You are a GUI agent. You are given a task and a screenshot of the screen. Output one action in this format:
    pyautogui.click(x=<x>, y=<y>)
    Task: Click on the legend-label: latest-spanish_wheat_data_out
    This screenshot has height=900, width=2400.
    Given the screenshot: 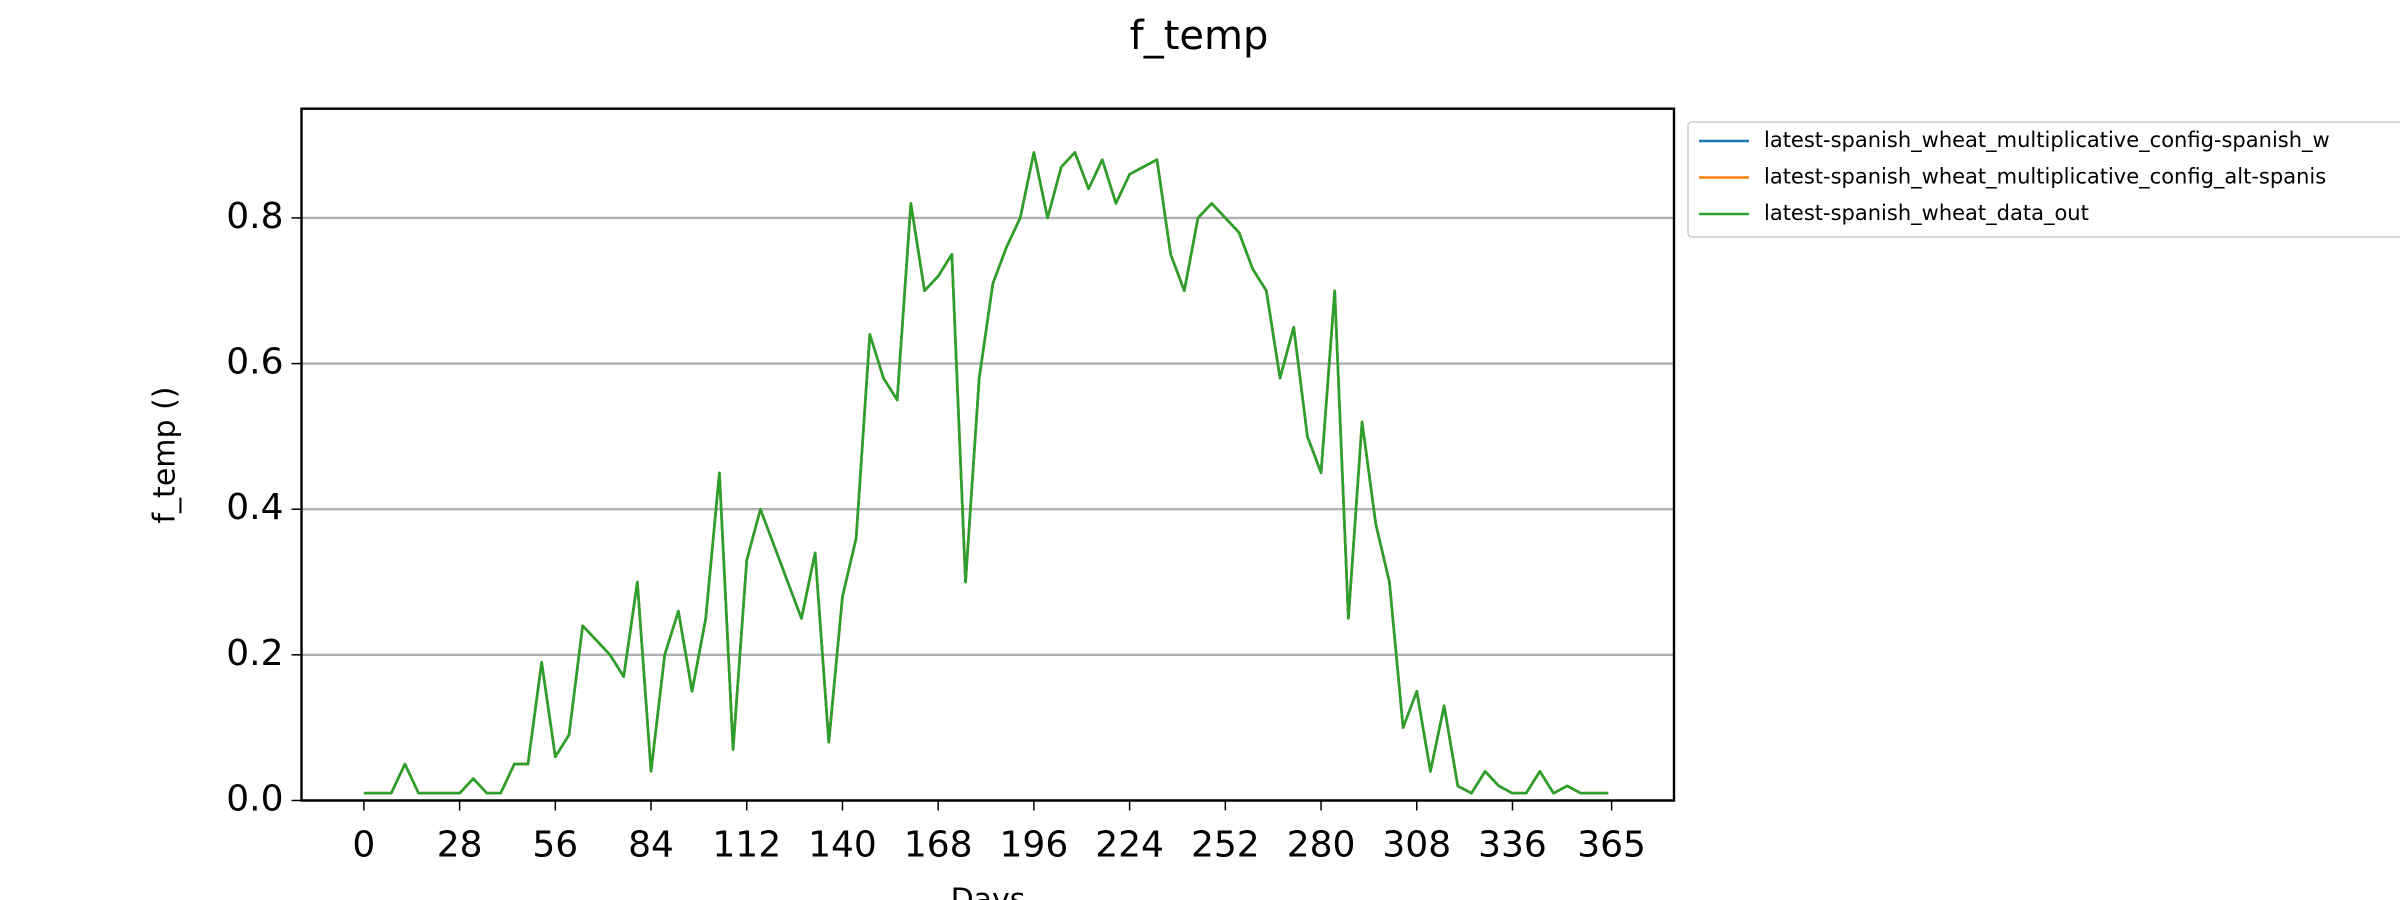 What is the action you would take?
    pyautogui.click(x=1926, y=213)
    